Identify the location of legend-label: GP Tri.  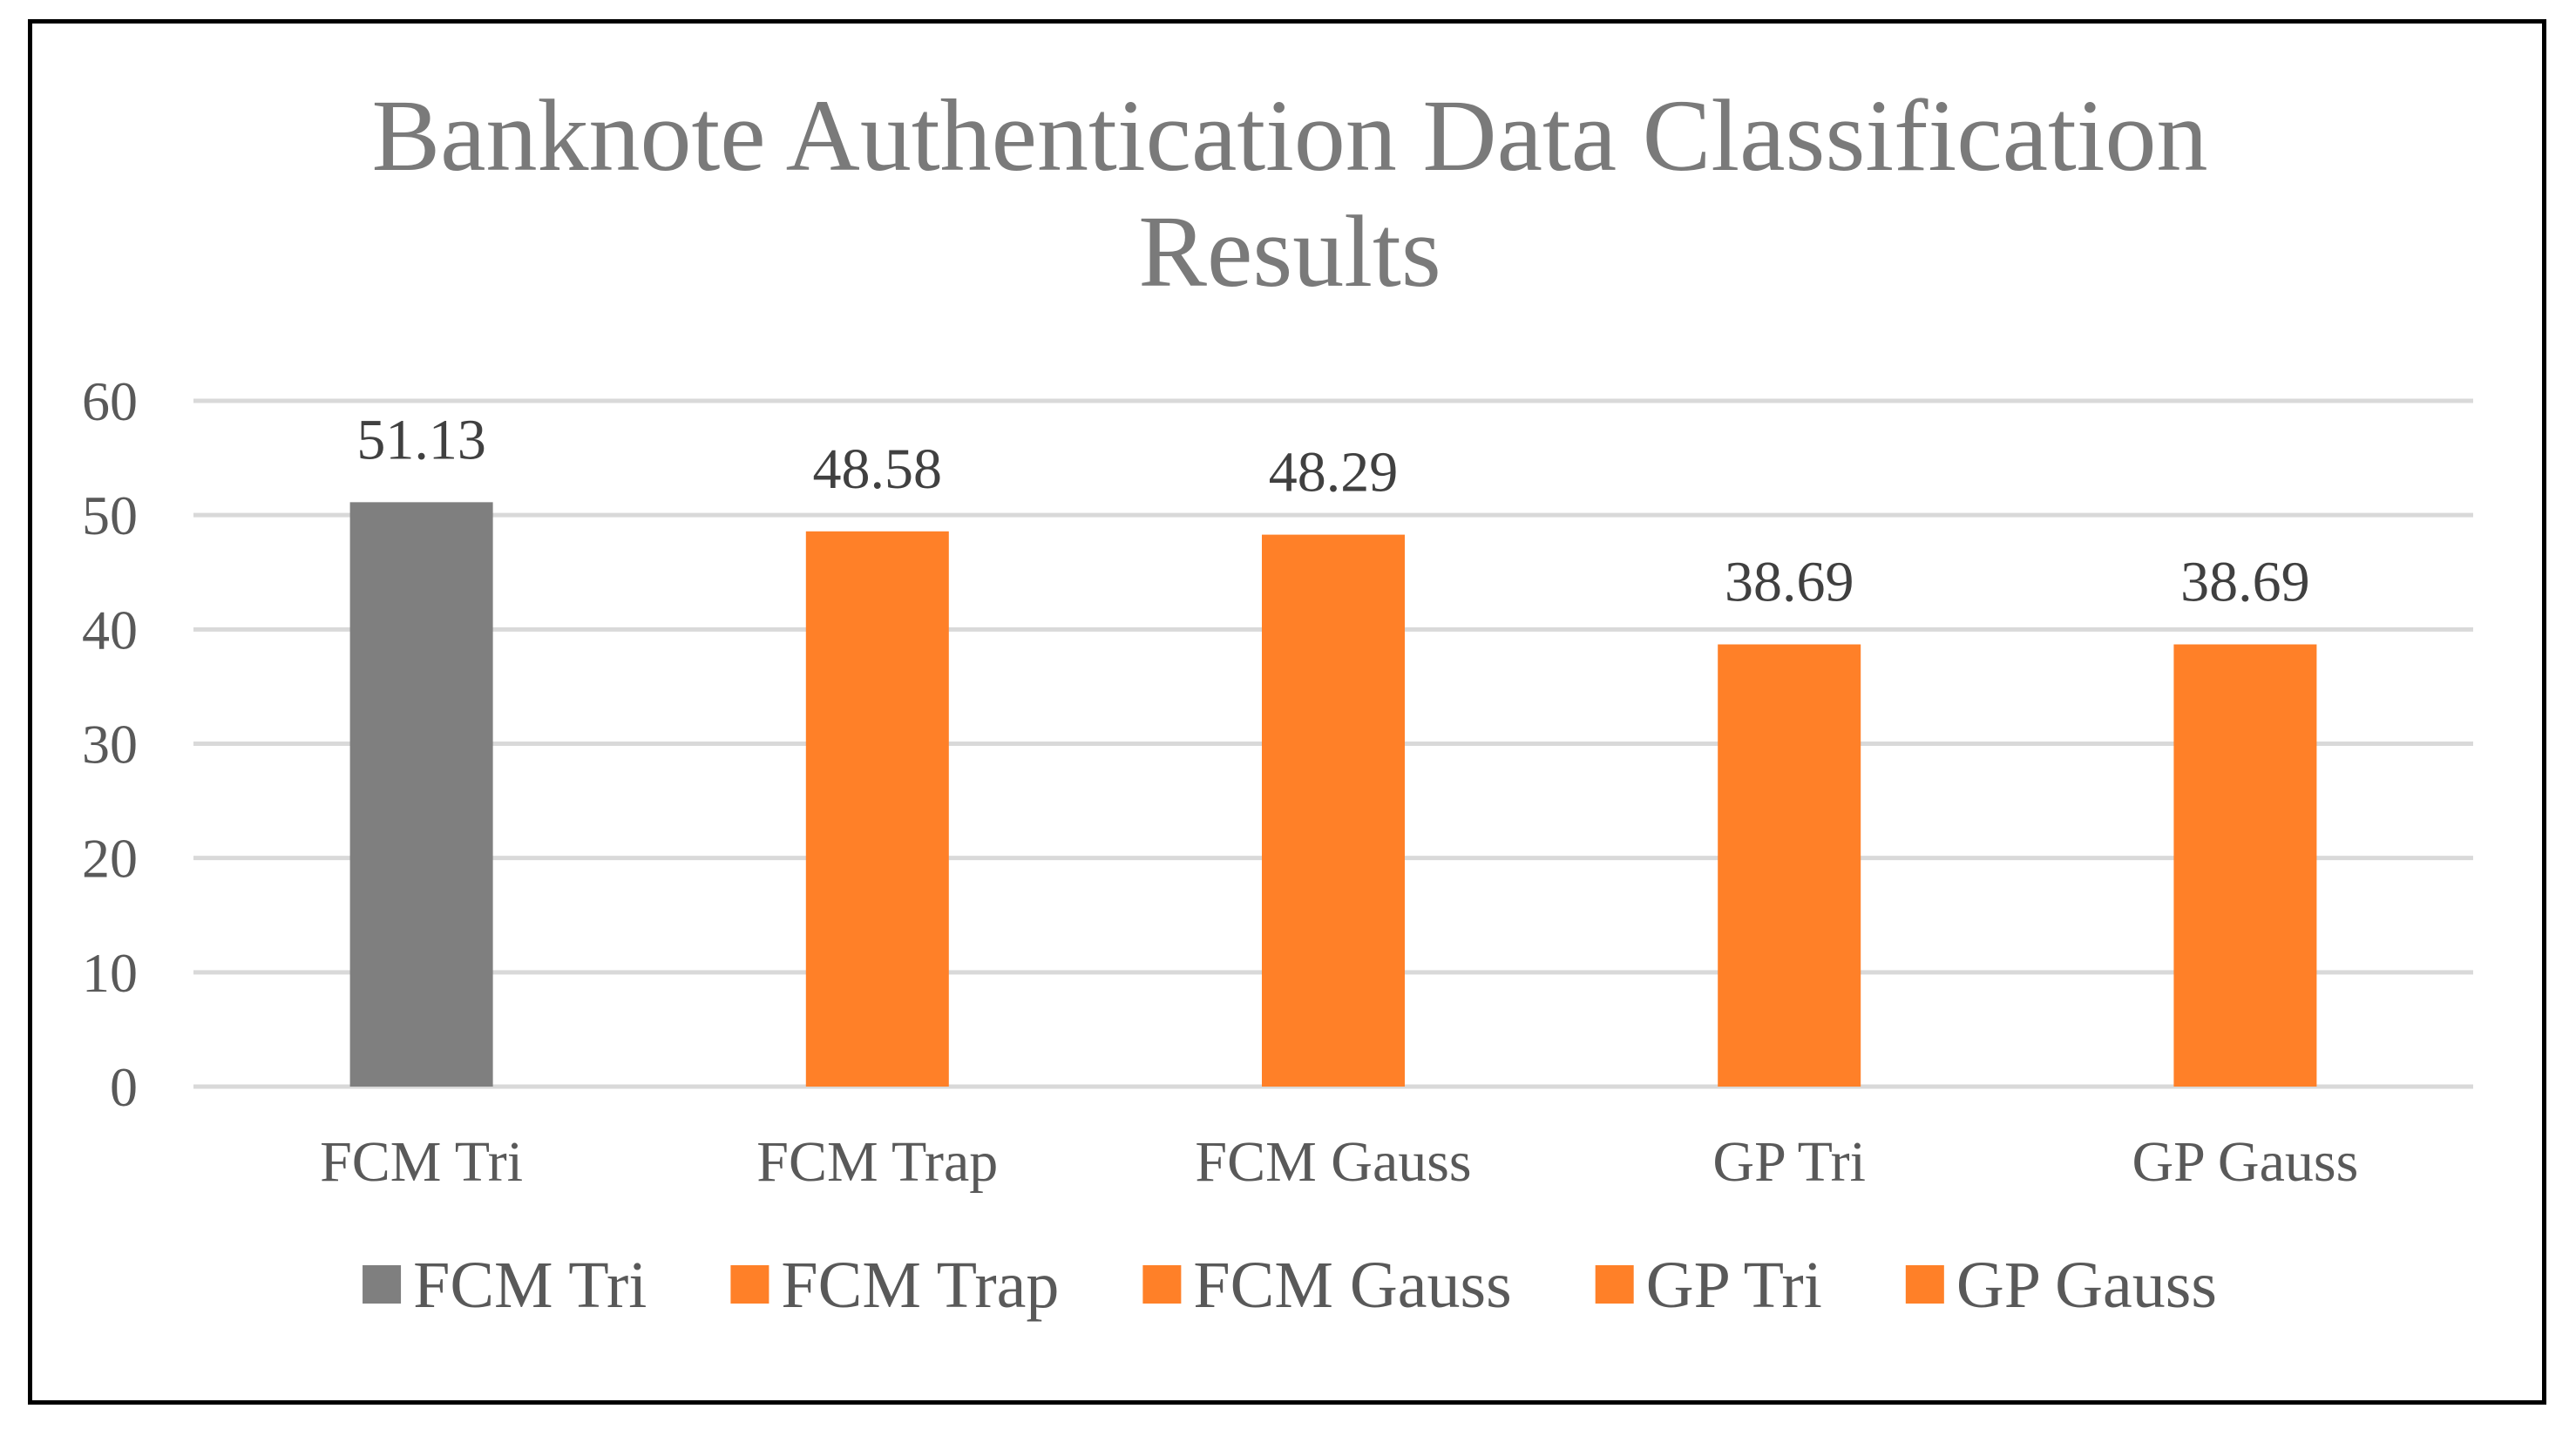
(1734, 1285).